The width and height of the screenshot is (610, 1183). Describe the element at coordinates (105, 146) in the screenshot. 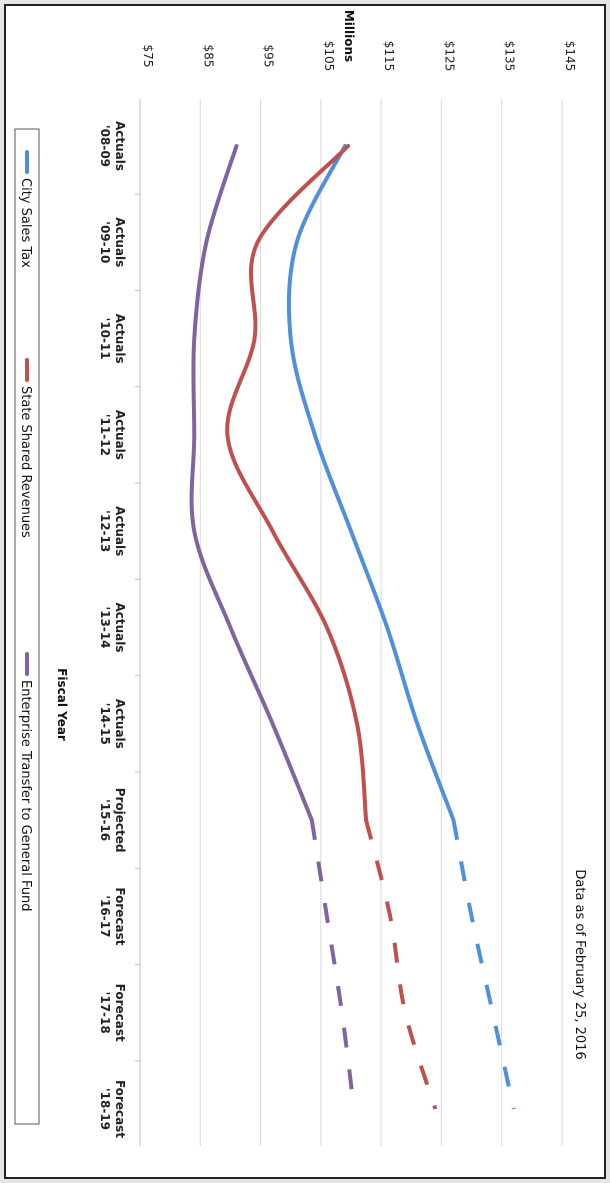

I see `category-label: '08-09` at that location.